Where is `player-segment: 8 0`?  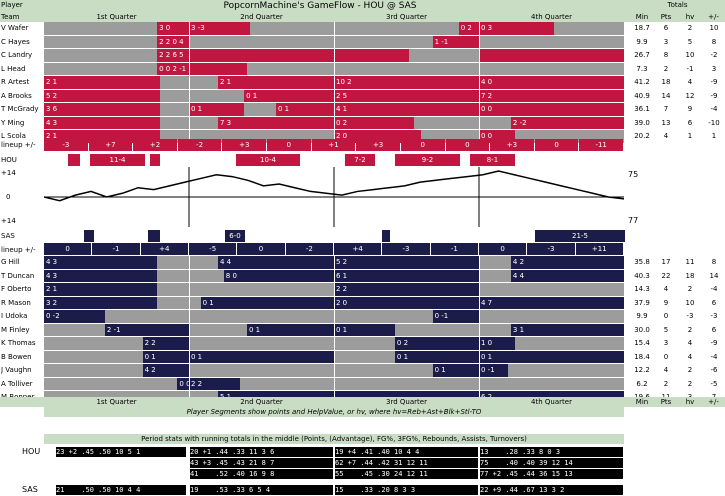 player-segment: 8 0 is located at coordinates (278, 275).